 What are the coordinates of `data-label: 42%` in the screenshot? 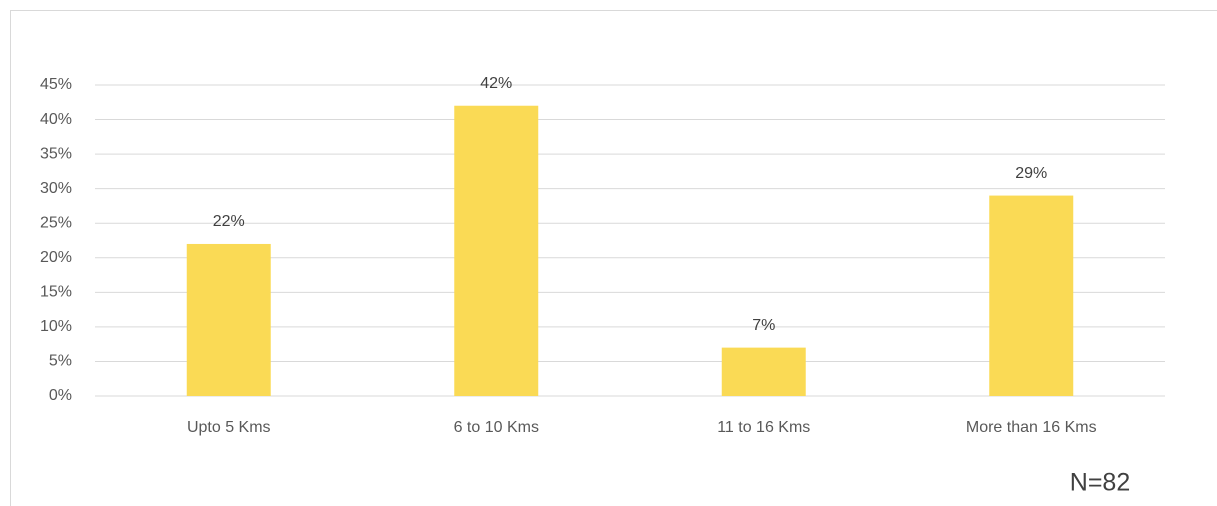 It's located at (496, 83).